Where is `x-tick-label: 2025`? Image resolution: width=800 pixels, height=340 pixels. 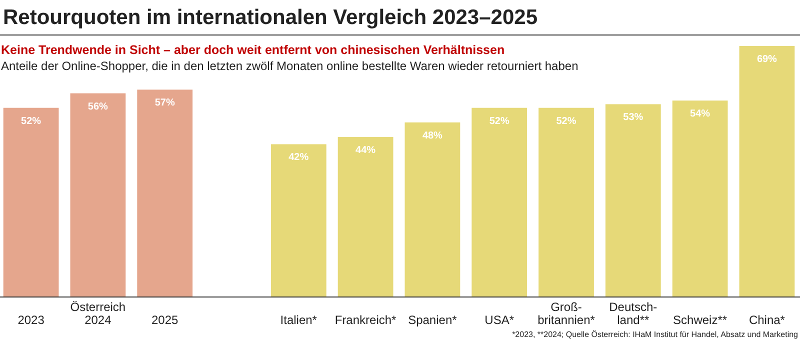 x-tick-label: 2025 is located at coordinates (165, 320).